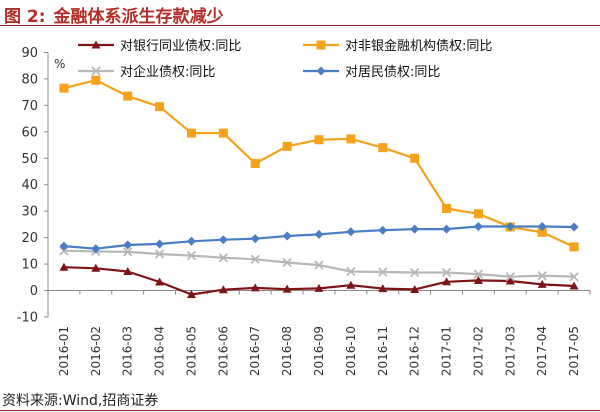 The height and width of the screenshot is (412, 600). Describe the element at coordinates (29, 159) in the screenshot. I see `y-tick-label: 50` at that location.